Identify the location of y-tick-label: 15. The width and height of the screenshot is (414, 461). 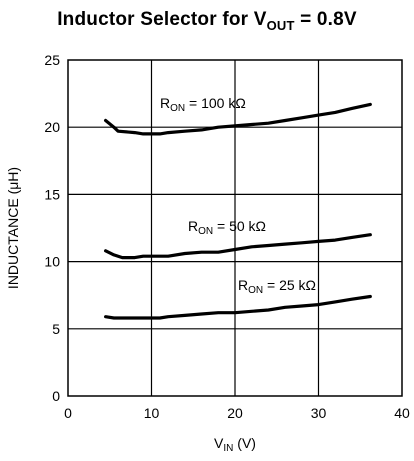
(52, 194).